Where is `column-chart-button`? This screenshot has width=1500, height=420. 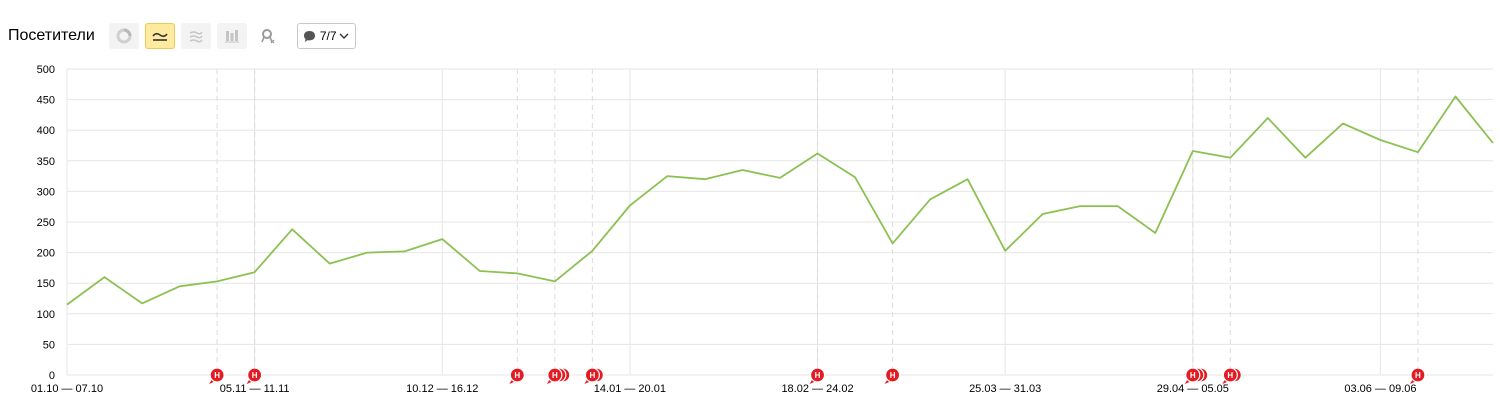
column-chart-button is located at coordinates (231, 36).